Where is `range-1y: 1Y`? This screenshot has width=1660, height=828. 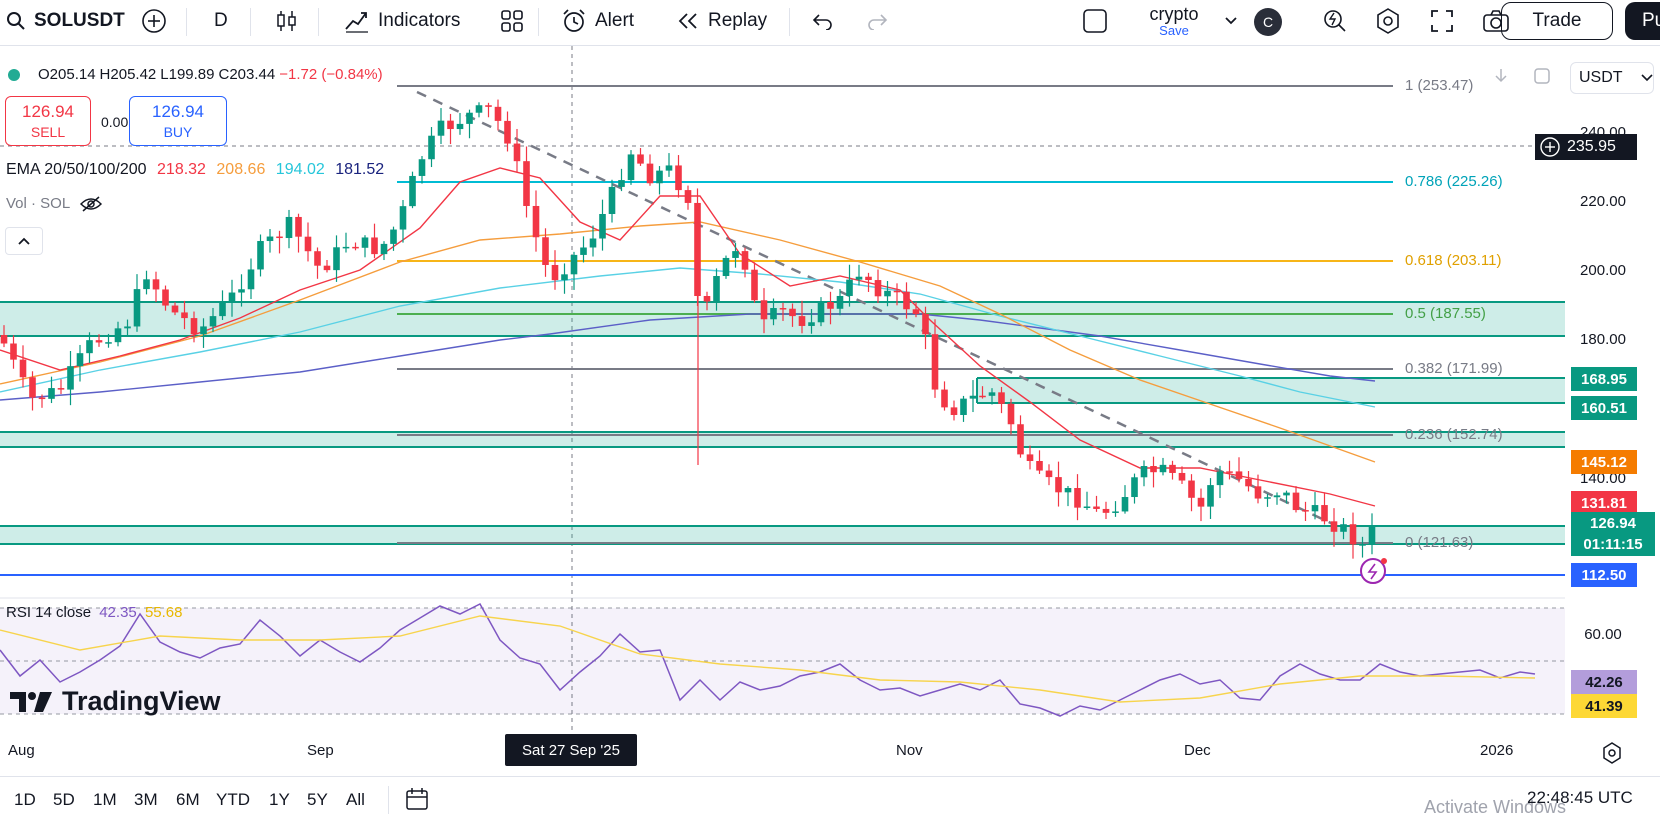 range-1y: 1Y is located at coordinates (279, 799).